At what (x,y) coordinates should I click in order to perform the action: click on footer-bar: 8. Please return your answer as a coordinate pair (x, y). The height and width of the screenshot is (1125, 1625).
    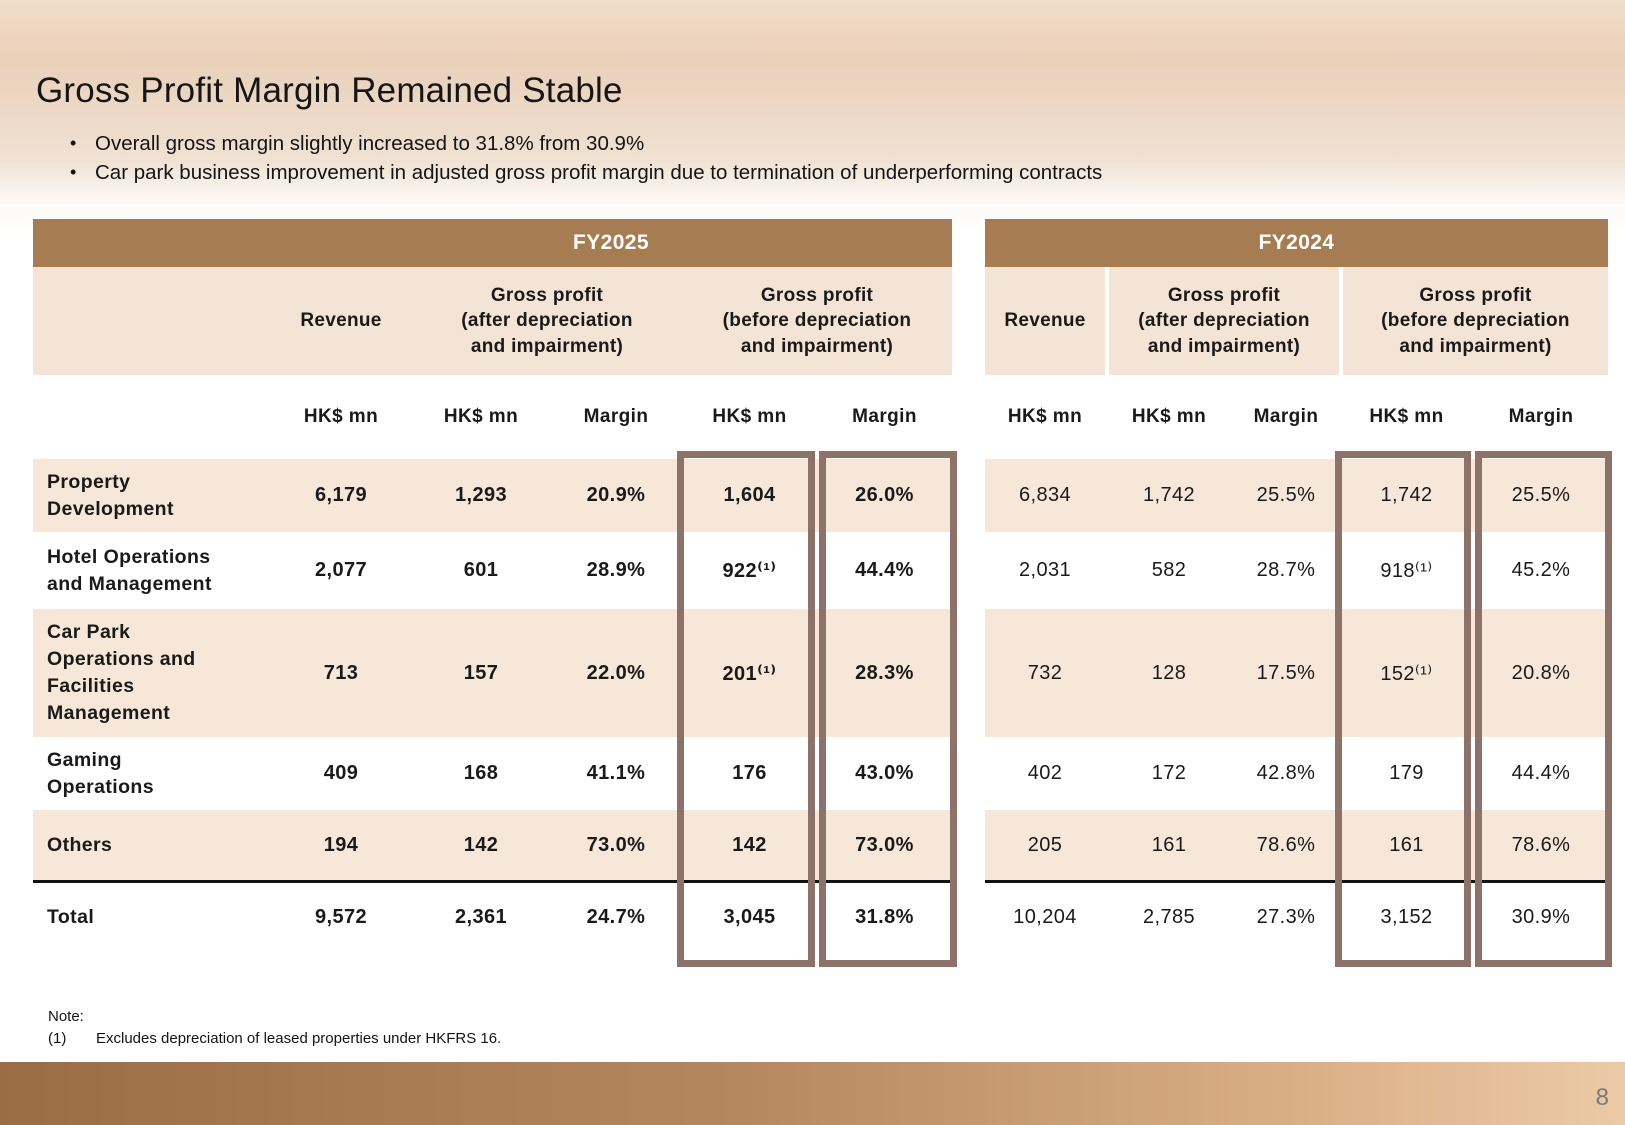
    Looking at the image, I should click on (812, 1093).